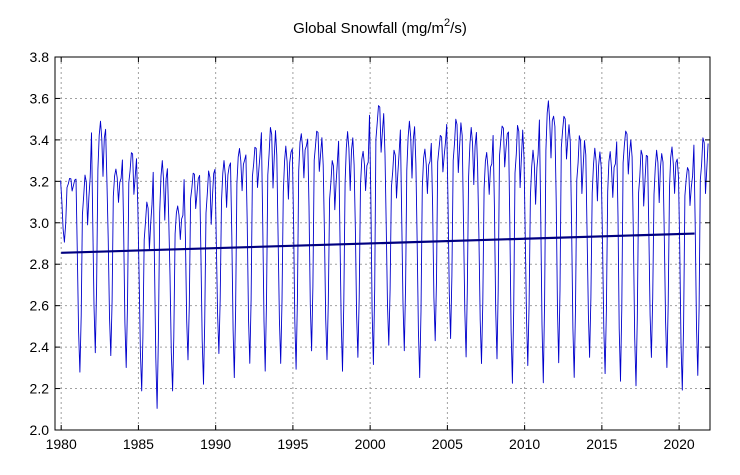  I want to click on x-tick-label: 2000, so click(370, 444).